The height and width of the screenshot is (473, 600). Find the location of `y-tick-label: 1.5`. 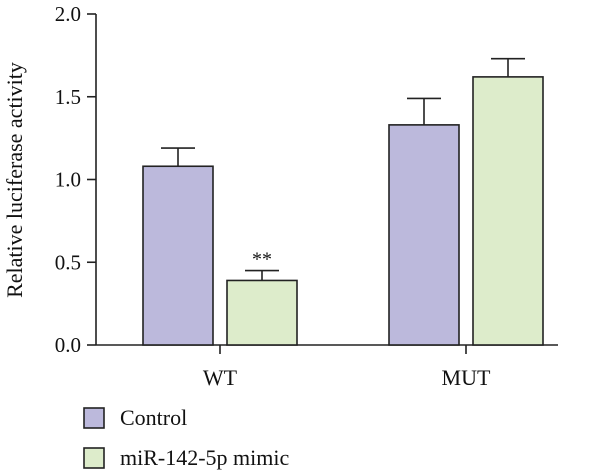

y-tick-label: 1.5 is located at coordinates (68, 97).